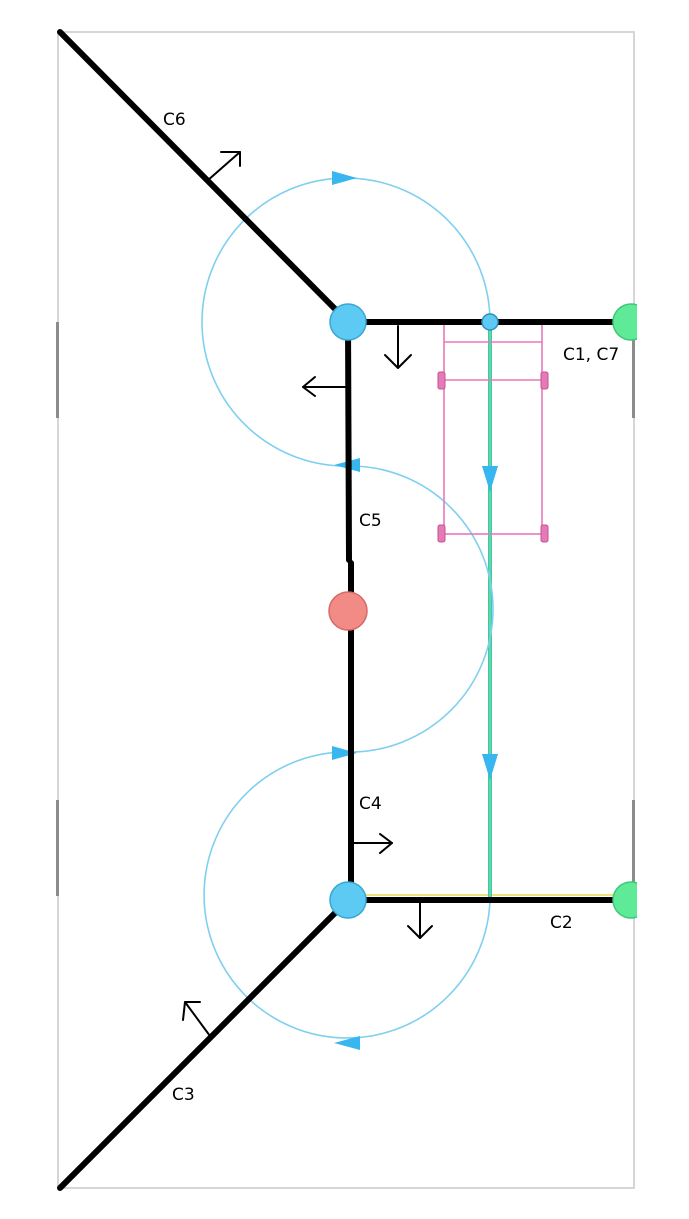  I want to click on label-c1-c7: C1, C7, so click(591, 355).